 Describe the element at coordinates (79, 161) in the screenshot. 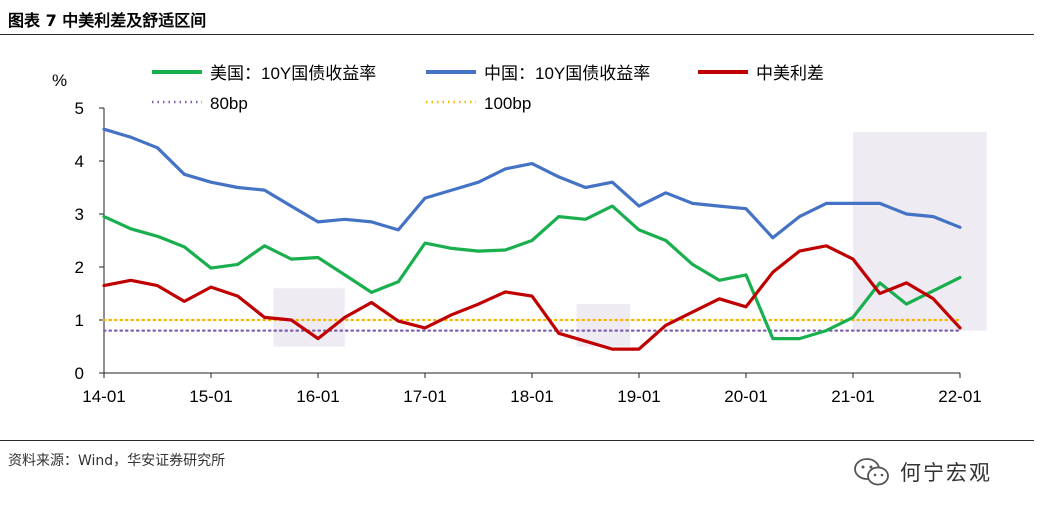

I see `y-tick-label: 4` at that location.